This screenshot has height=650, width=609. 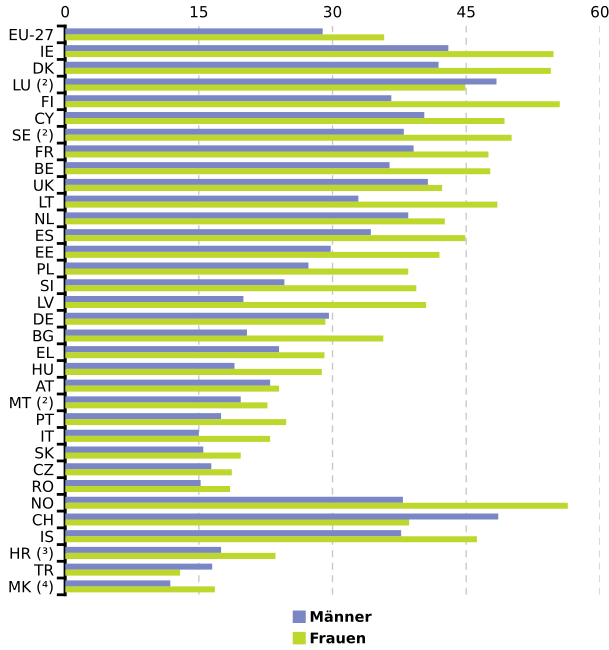 What do you see at coordinates (44, 168) in the screenshot?
I see `y-tick-label: BE` at bounding box center [44, 168].